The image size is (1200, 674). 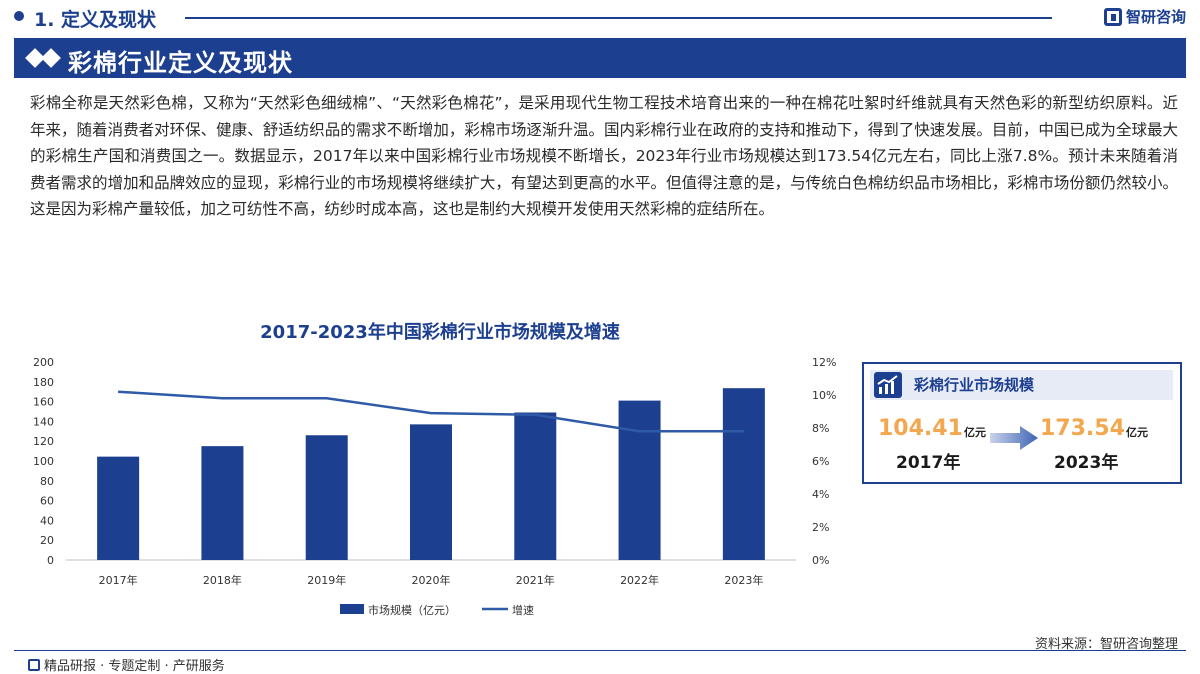 I want to click on y-tick-label-right: 4%, so click(x=820, y=494).